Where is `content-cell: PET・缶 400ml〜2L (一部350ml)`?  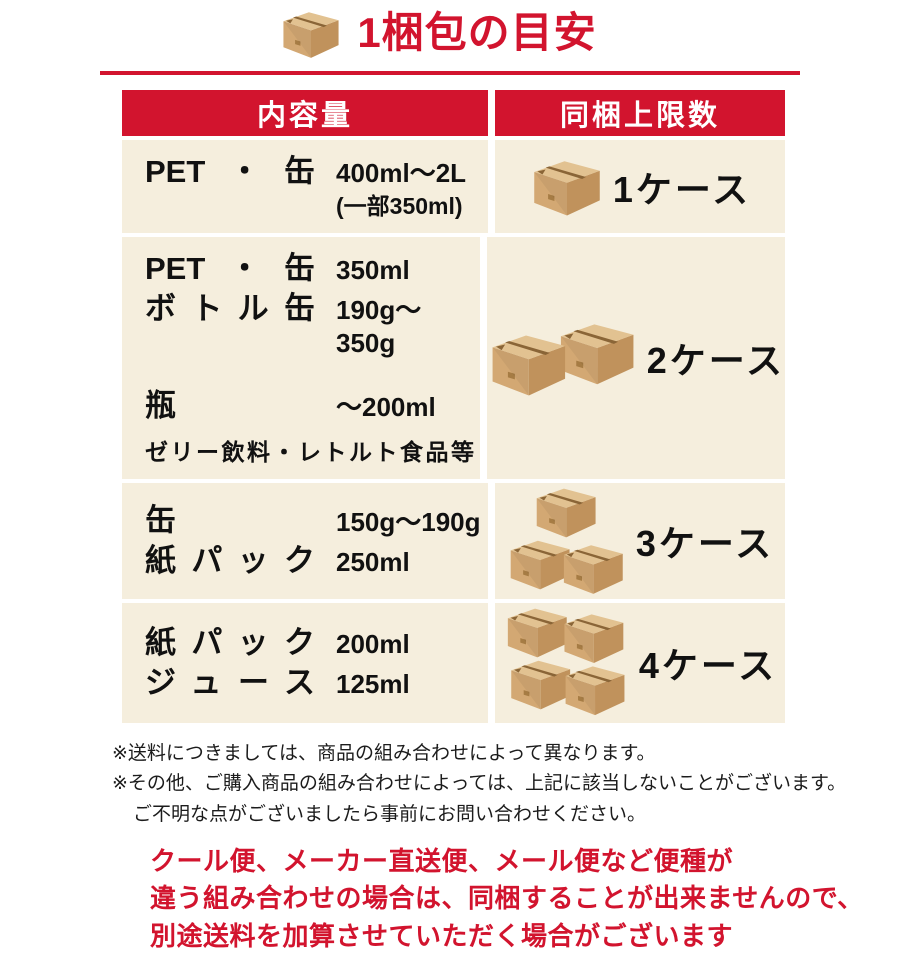 content-cell: PET・缶 400ml〜2L (一部350ml) is located at coordinates (305, 187).